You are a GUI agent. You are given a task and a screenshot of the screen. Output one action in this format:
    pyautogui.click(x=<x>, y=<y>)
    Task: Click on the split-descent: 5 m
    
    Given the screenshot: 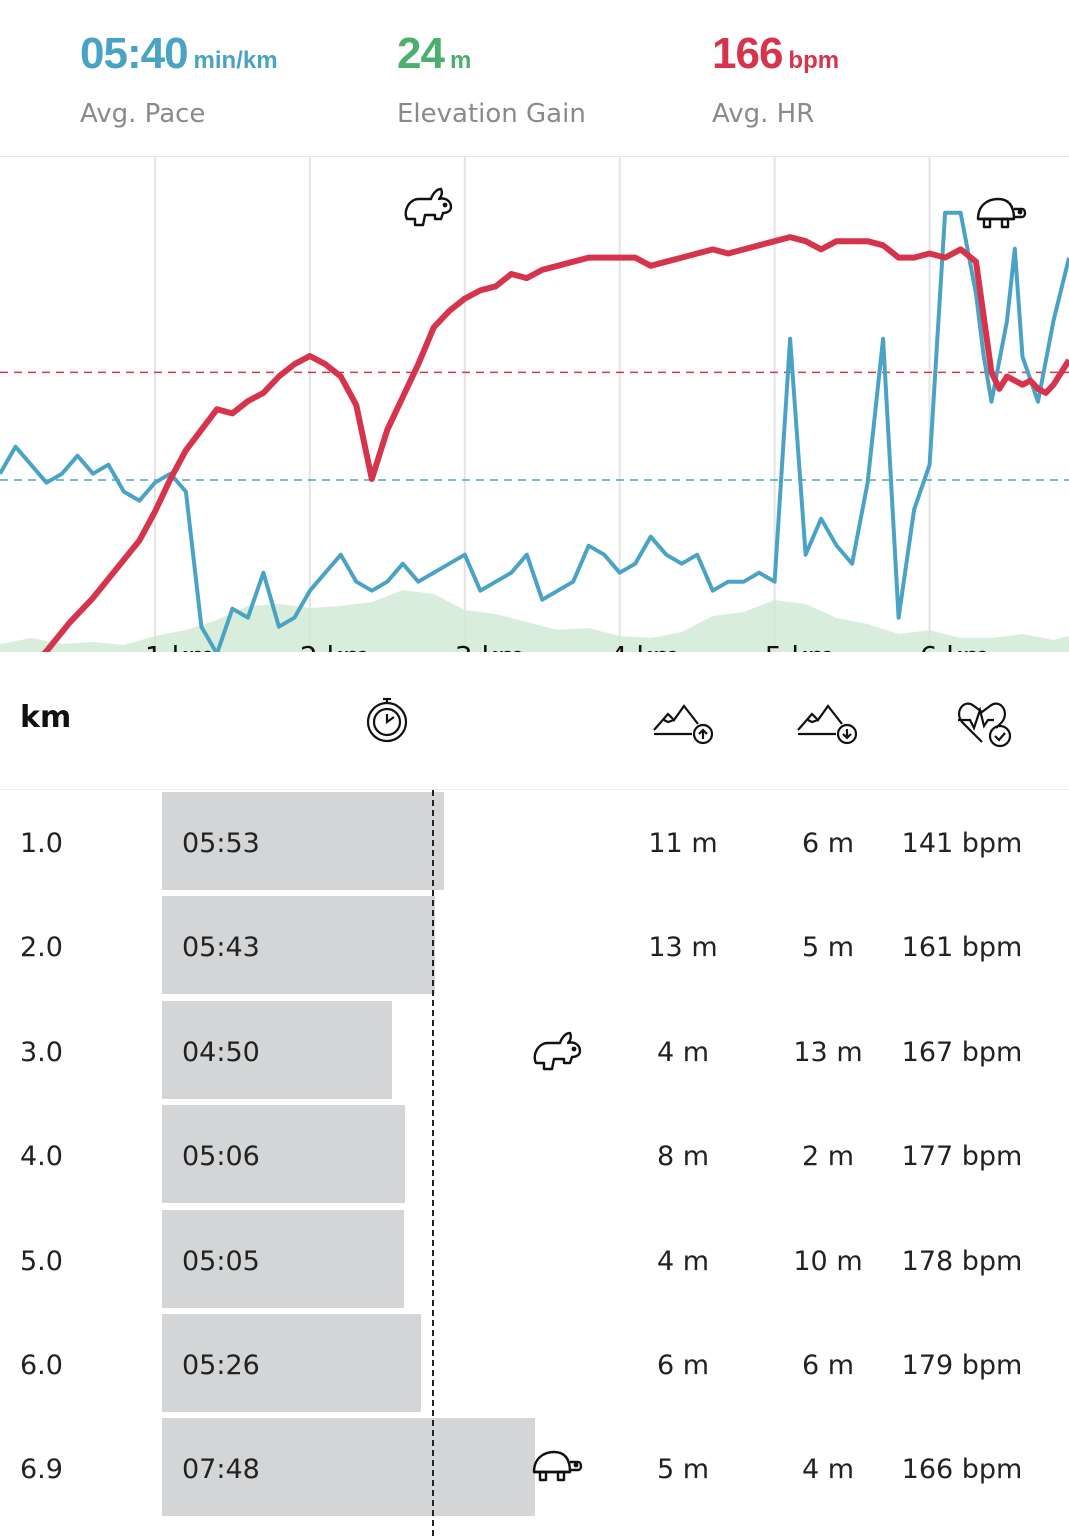 What is the action you would take?
    pyautogui.click(x=828, y=948)
    